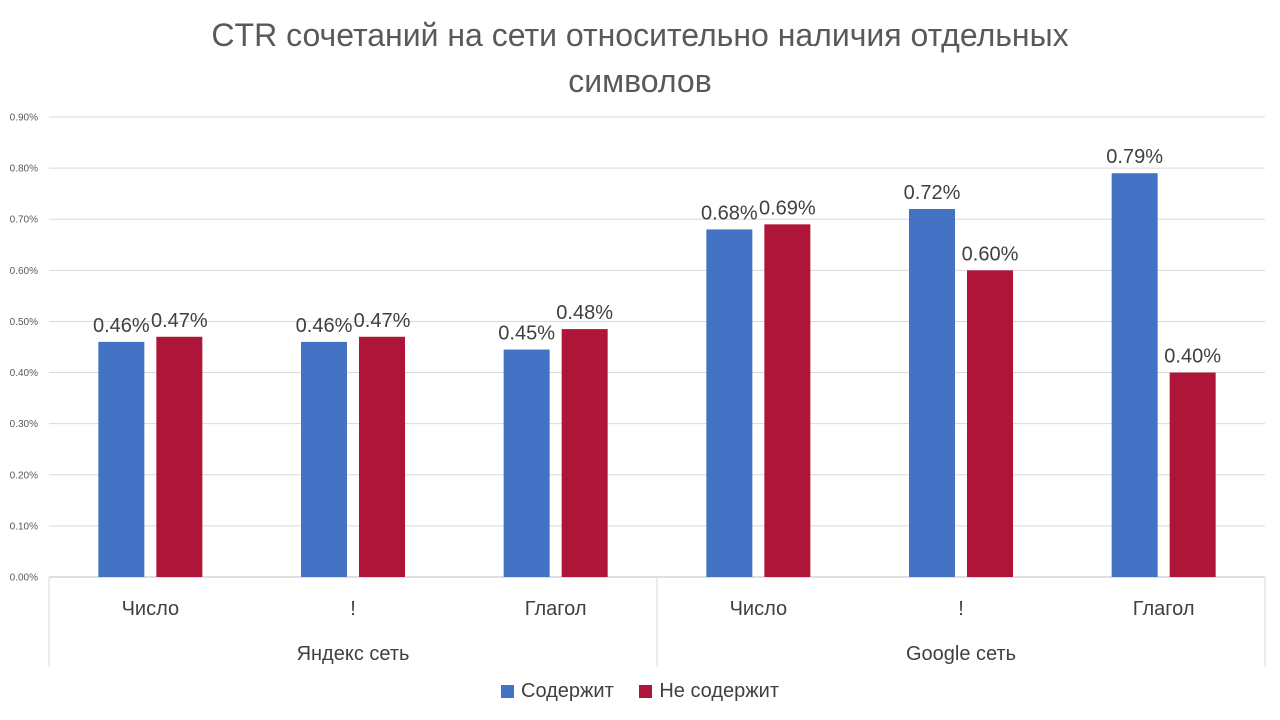 Image resolution: width=1280 pixels, height=720 pixels. Describe the element at coordinates (719, 691) in the screenshot. I see `legend-label-series-2: Не содержит` at that location.